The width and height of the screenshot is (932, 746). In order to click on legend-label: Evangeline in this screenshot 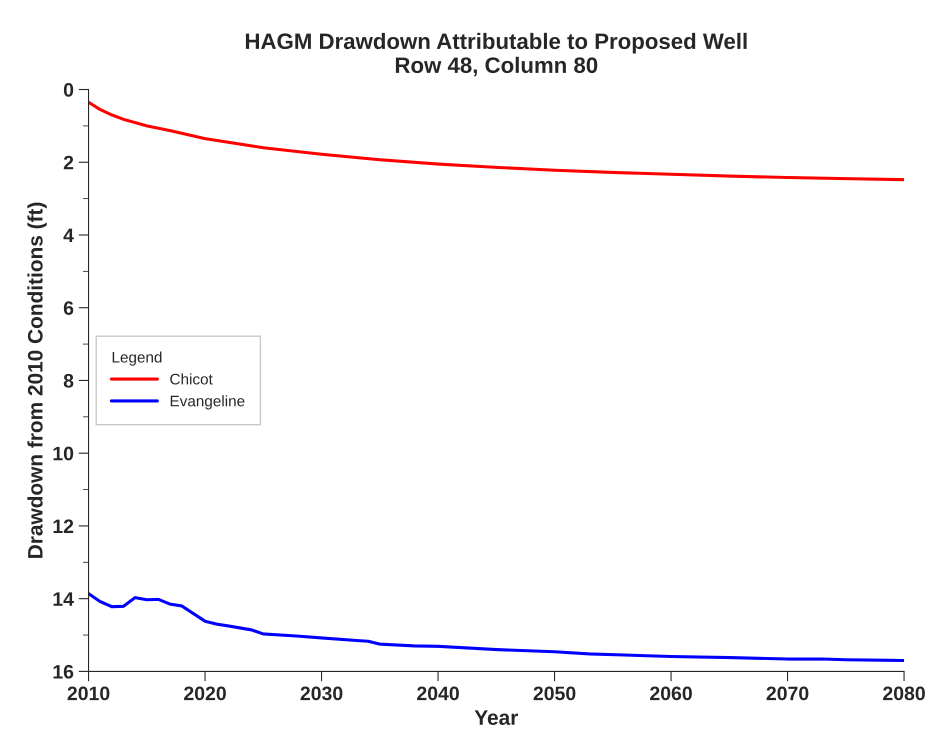, I will do `click(207, 402)`.